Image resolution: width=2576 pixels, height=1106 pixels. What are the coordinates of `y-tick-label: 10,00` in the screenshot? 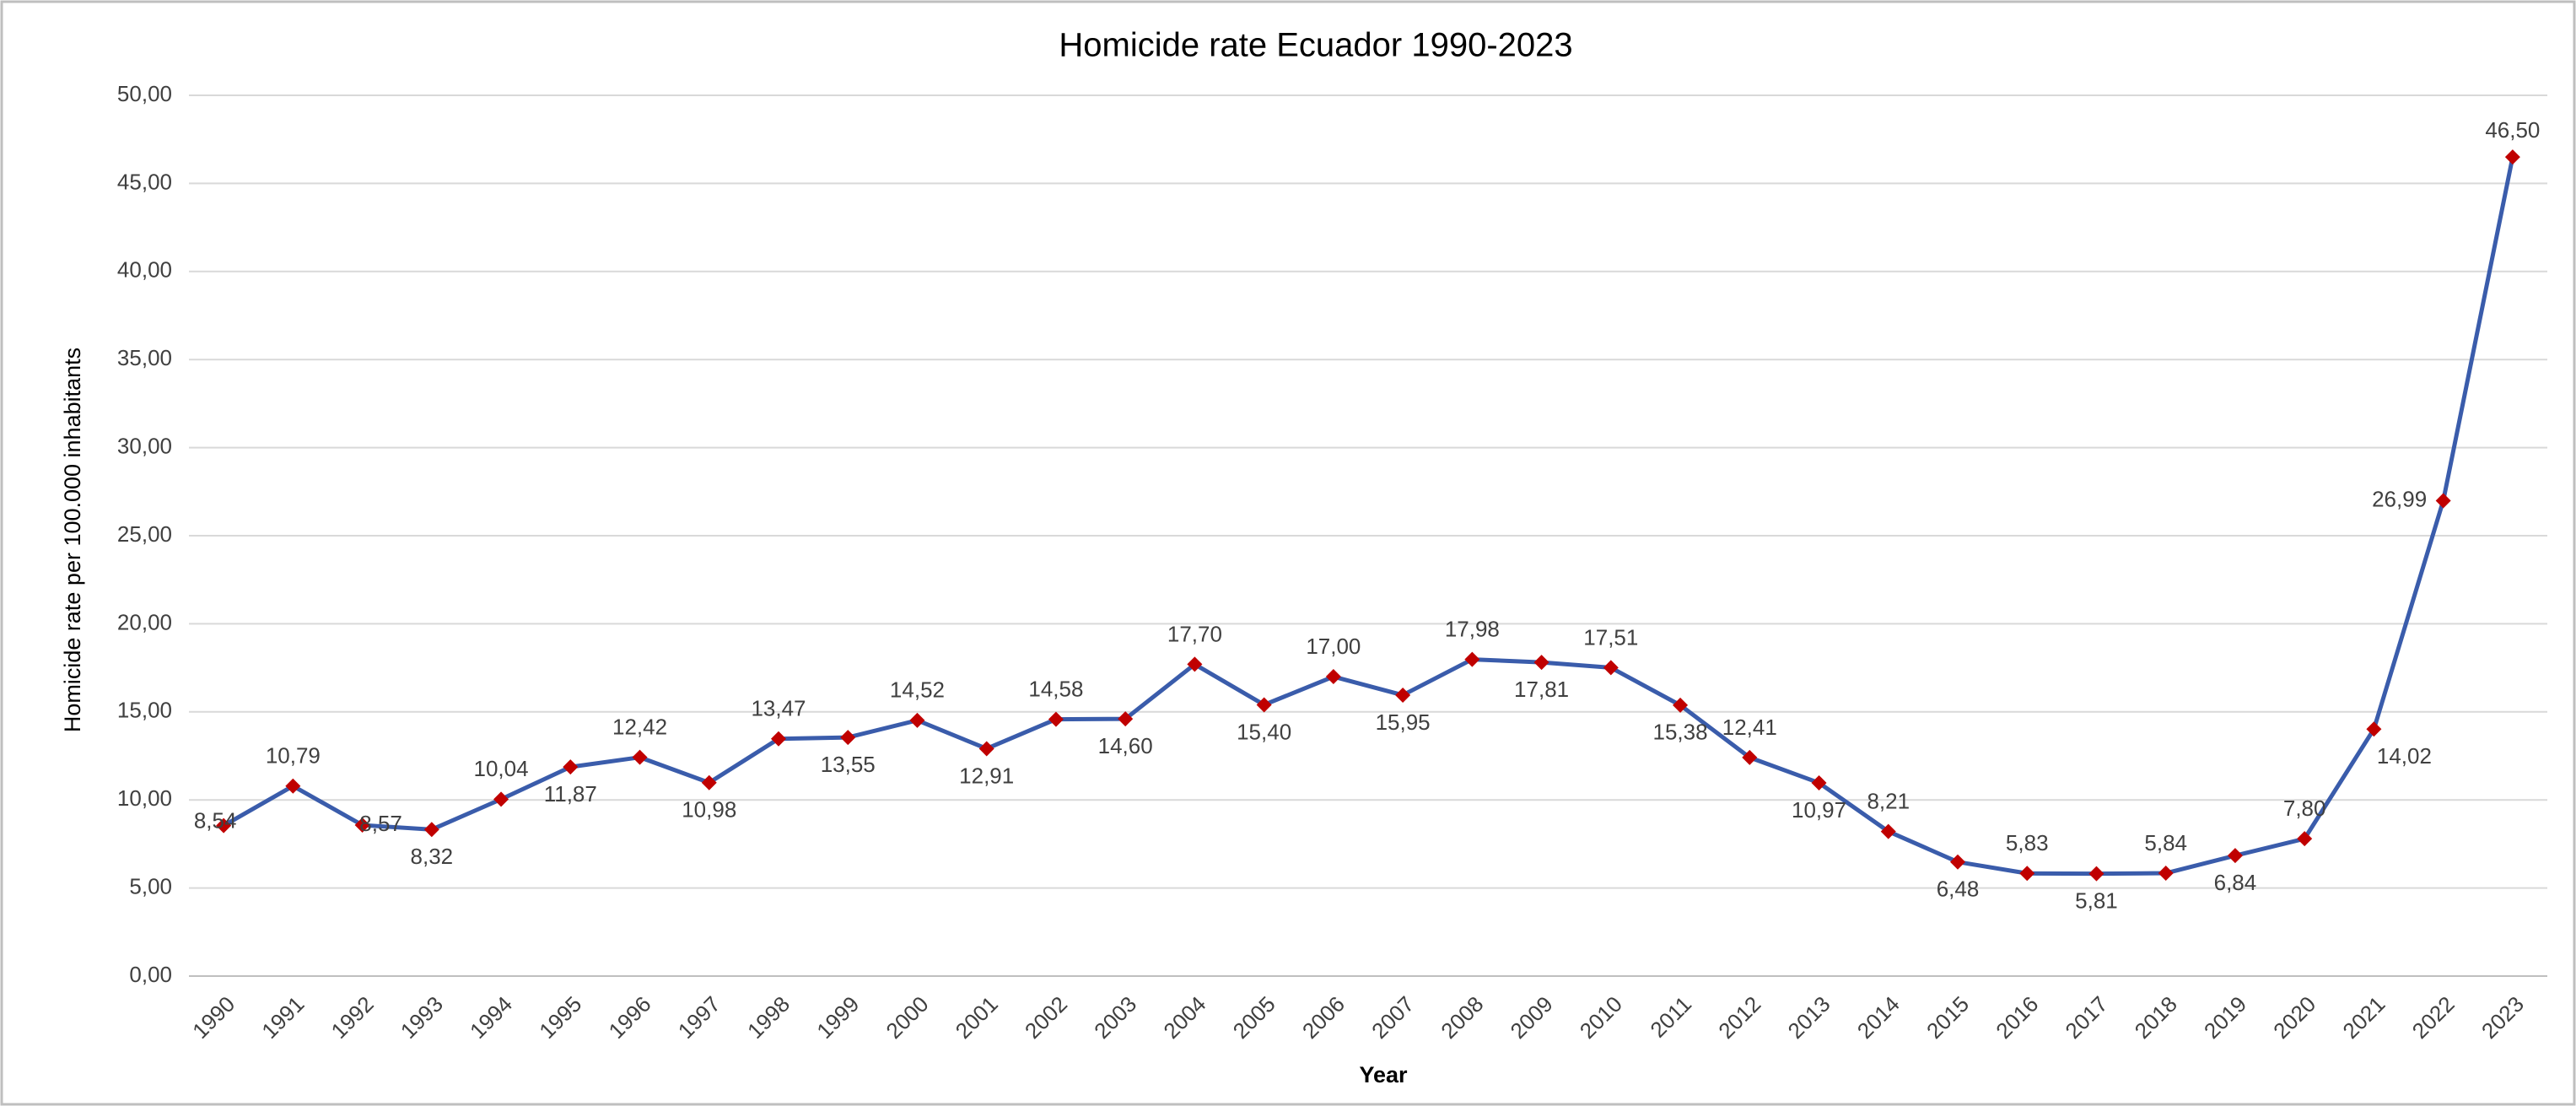 It's located at (144, 798).